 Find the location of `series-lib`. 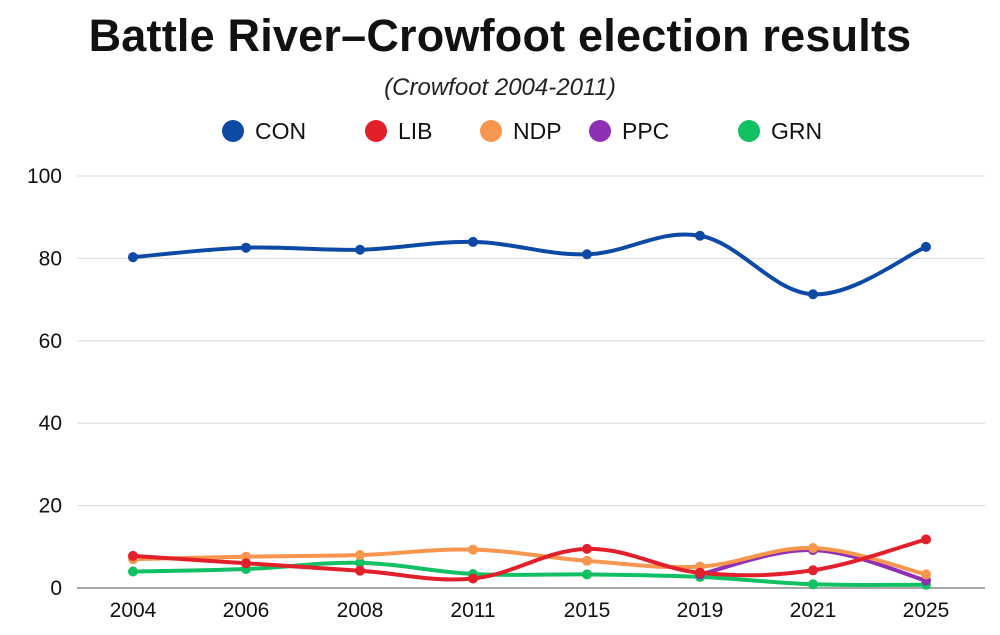

series-lib is located at coordinates (529, 559).